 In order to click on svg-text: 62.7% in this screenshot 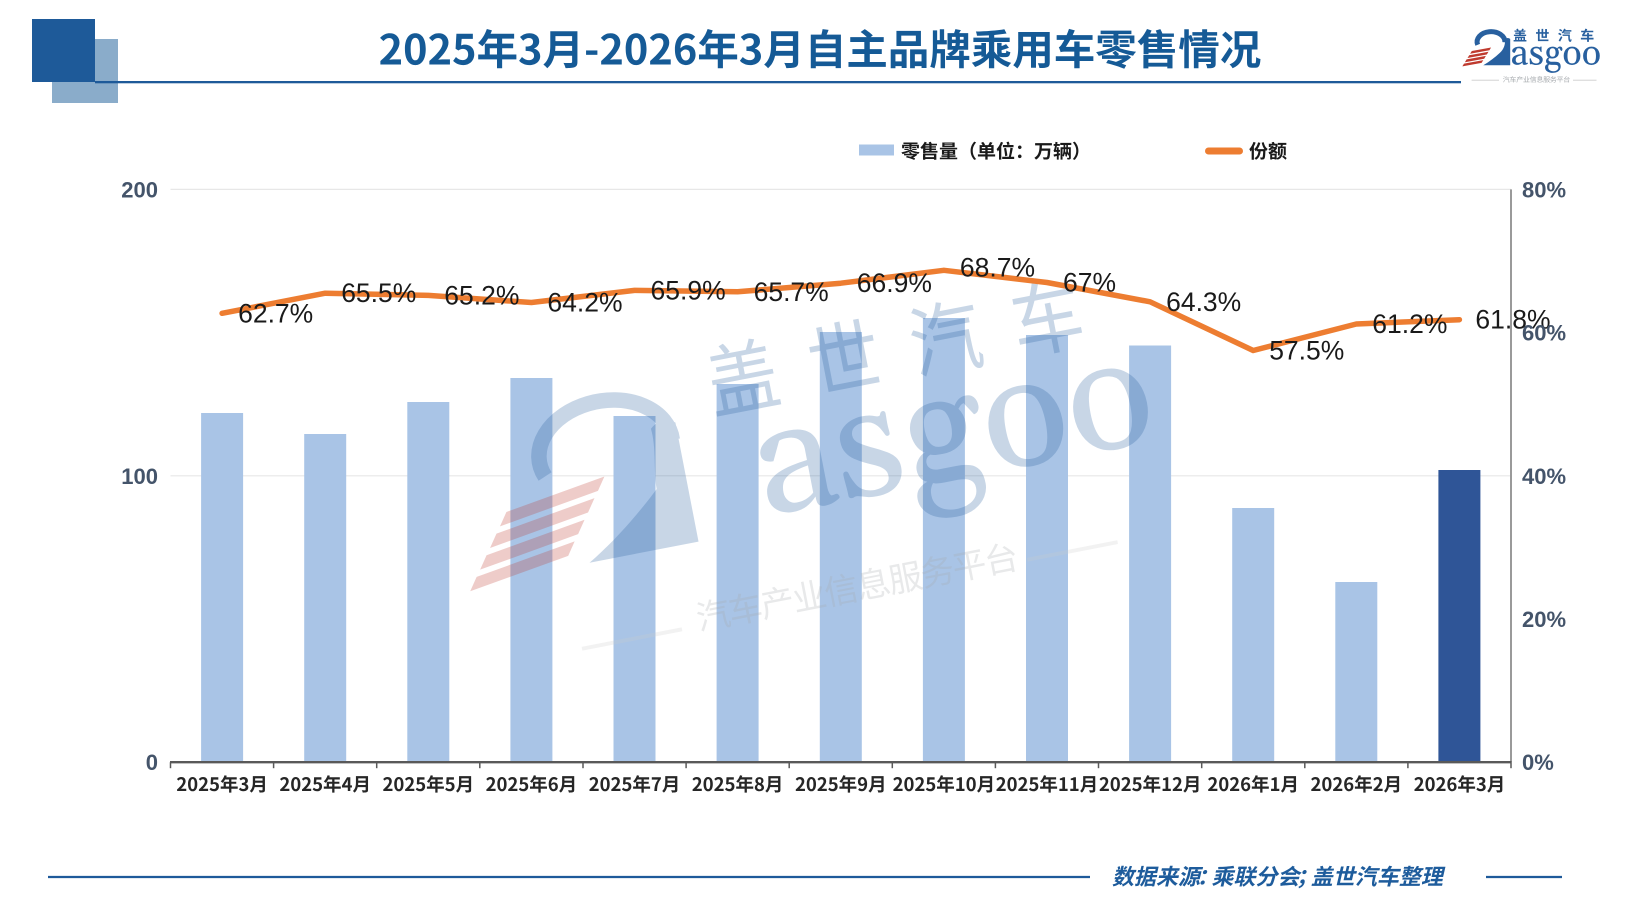, I will do `click(275, 313)`.